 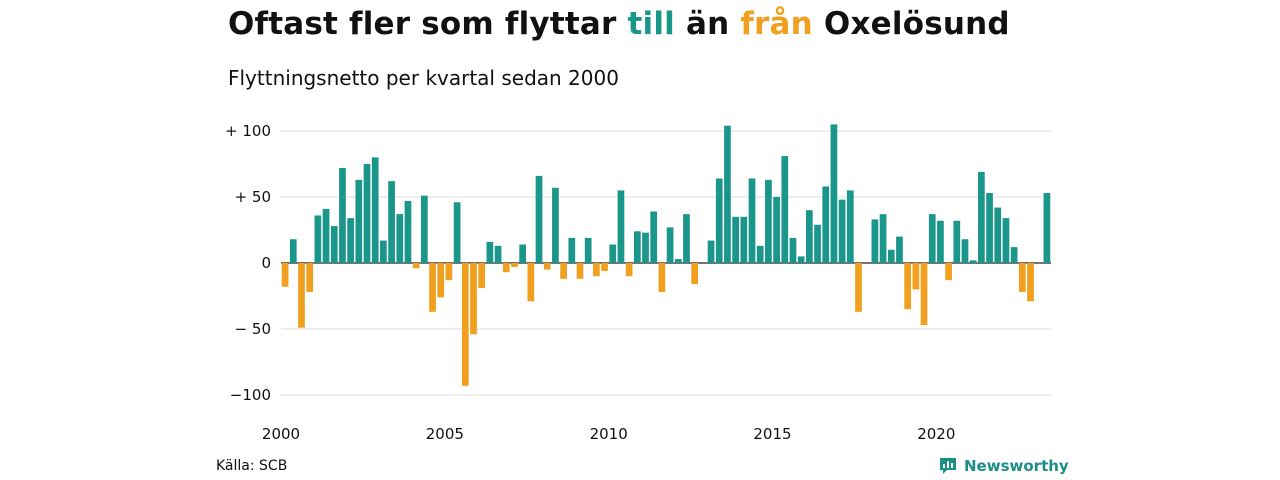 I want to click on x-tick-label: 2000, so click(x=281, y=434).